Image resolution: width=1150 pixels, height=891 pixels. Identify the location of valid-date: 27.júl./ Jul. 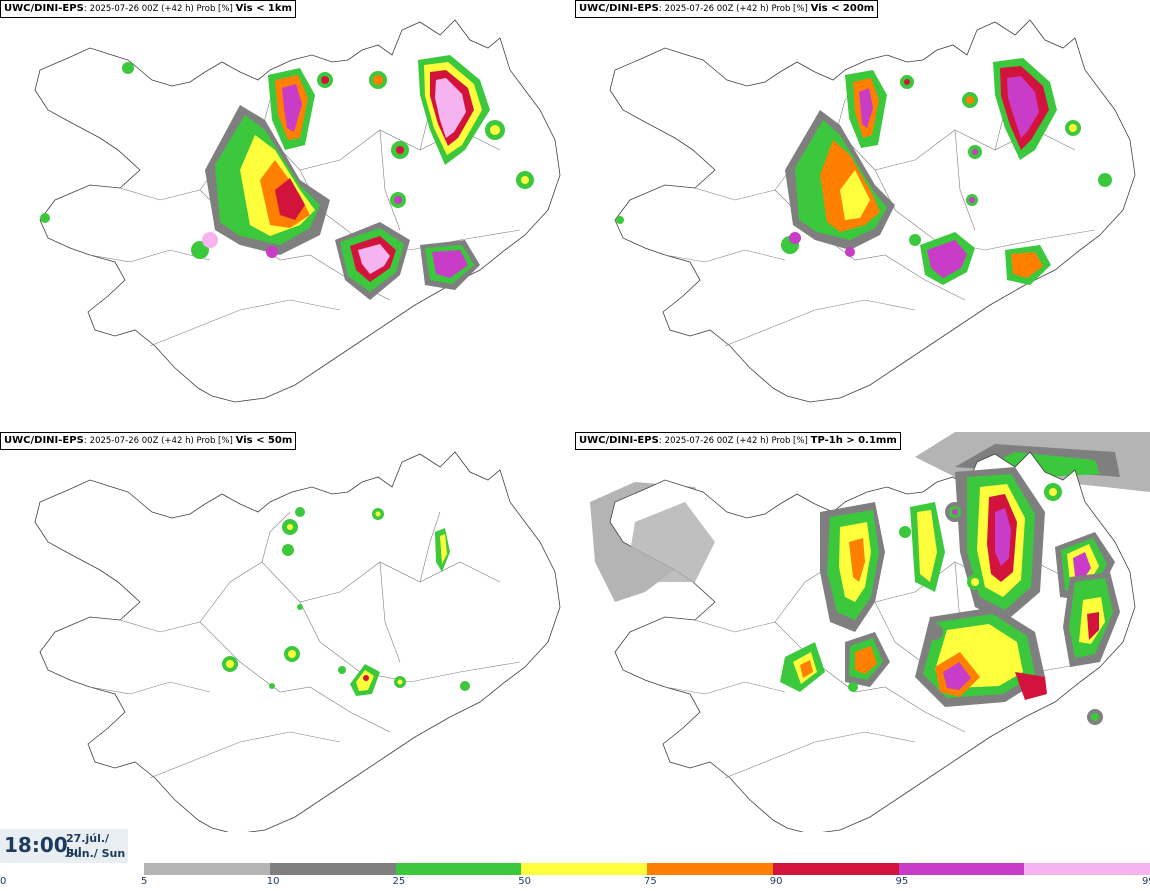
(88, 845).